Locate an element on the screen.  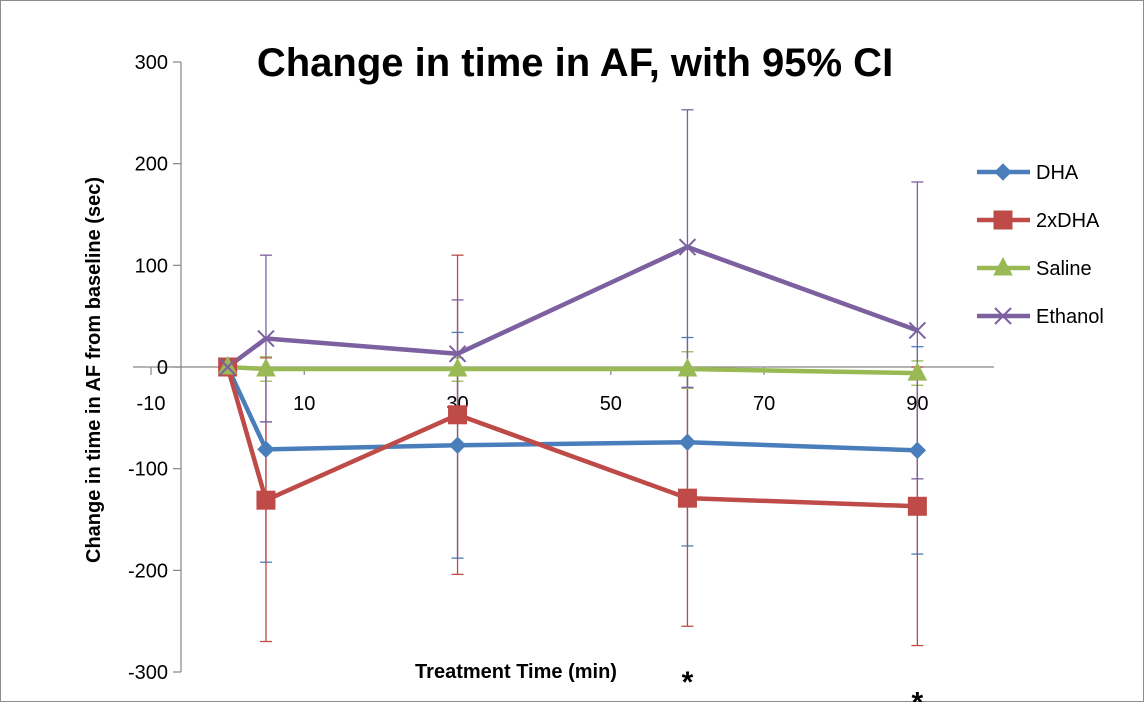
x-tick-label: 70 is located at coordinates (764, 404).